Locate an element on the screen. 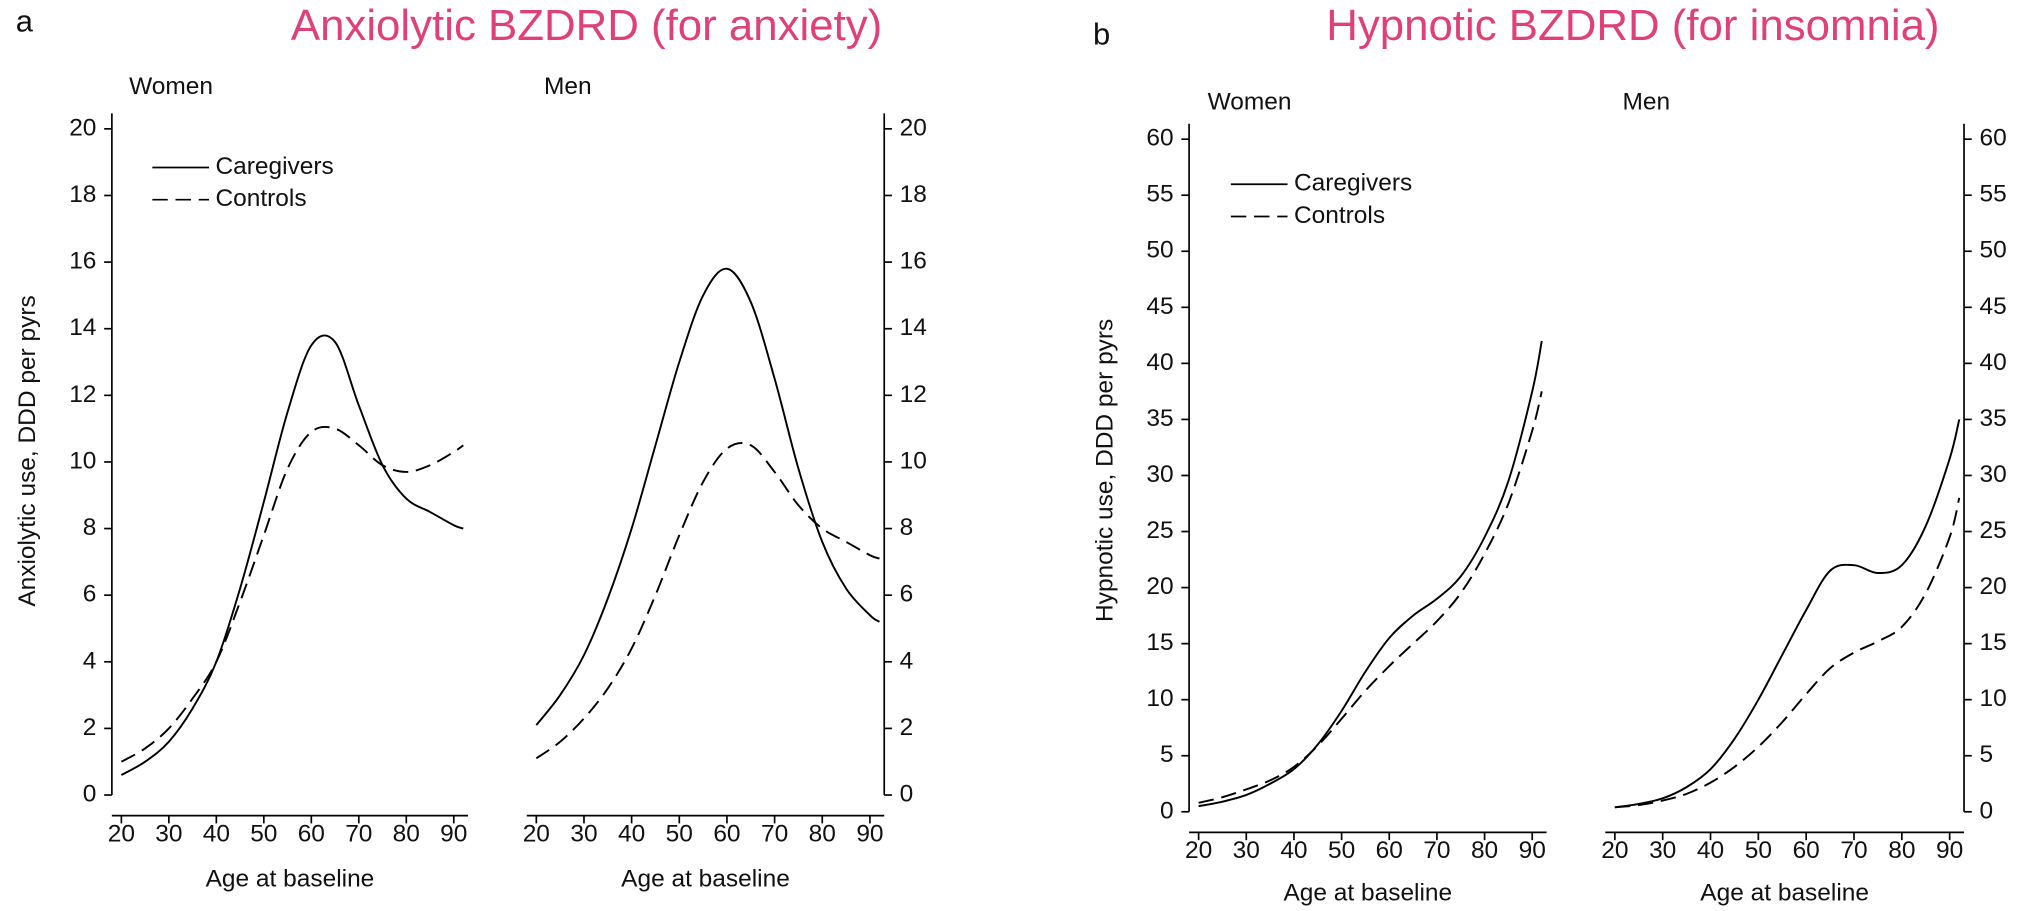  y-tick-label: 50 is located at coordinates (1159, 250).